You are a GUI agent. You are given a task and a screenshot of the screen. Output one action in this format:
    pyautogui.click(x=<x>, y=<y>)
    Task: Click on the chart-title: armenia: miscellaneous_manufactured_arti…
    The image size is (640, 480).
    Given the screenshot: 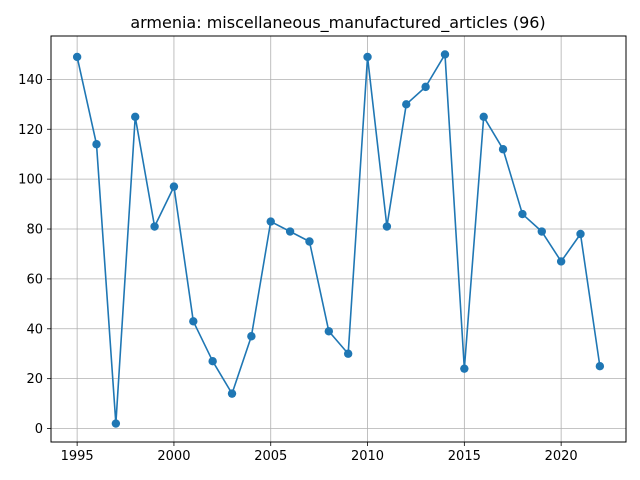 What is the action you would take?
    pyautogui.click(x=337, y=23)
    